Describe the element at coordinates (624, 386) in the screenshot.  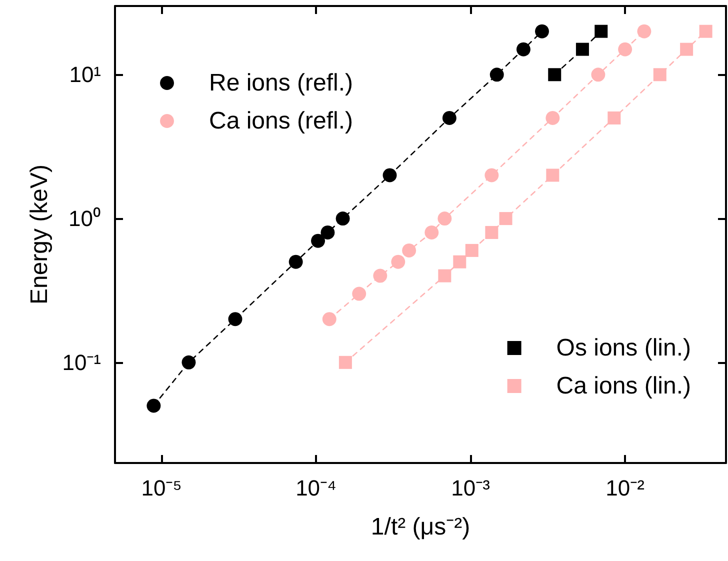
I see `legend-label: Ca ions (lin.)` at that location.